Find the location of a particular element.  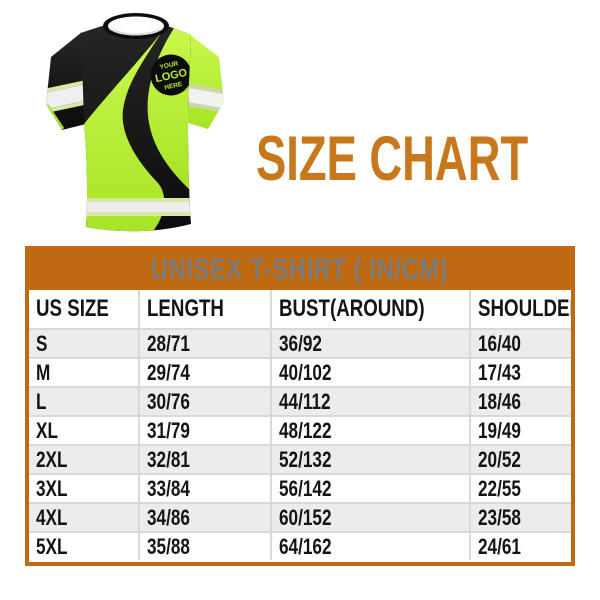

bust-cell: 64/162 is located at coordinates (370, 545).